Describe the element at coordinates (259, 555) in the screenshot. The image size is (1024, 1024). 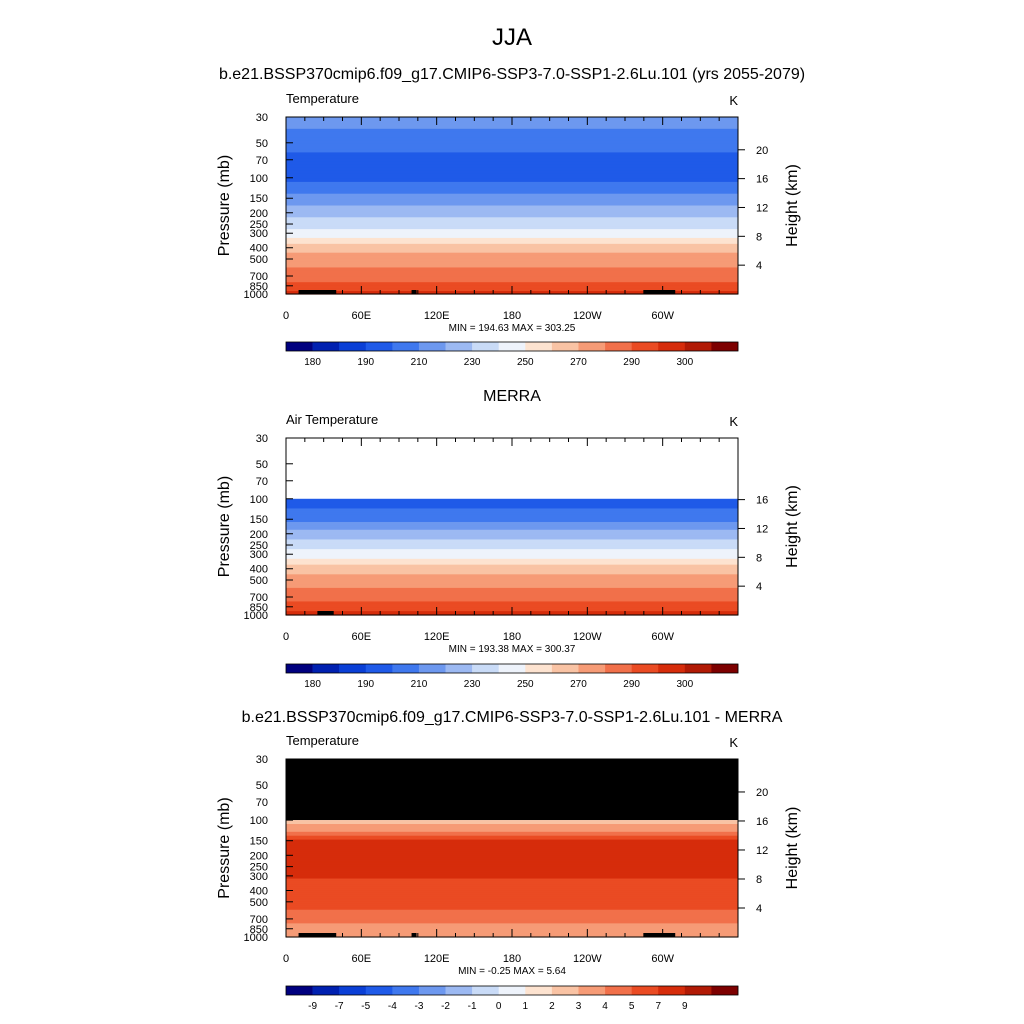
I see `y-tick-label: 300` at that location.